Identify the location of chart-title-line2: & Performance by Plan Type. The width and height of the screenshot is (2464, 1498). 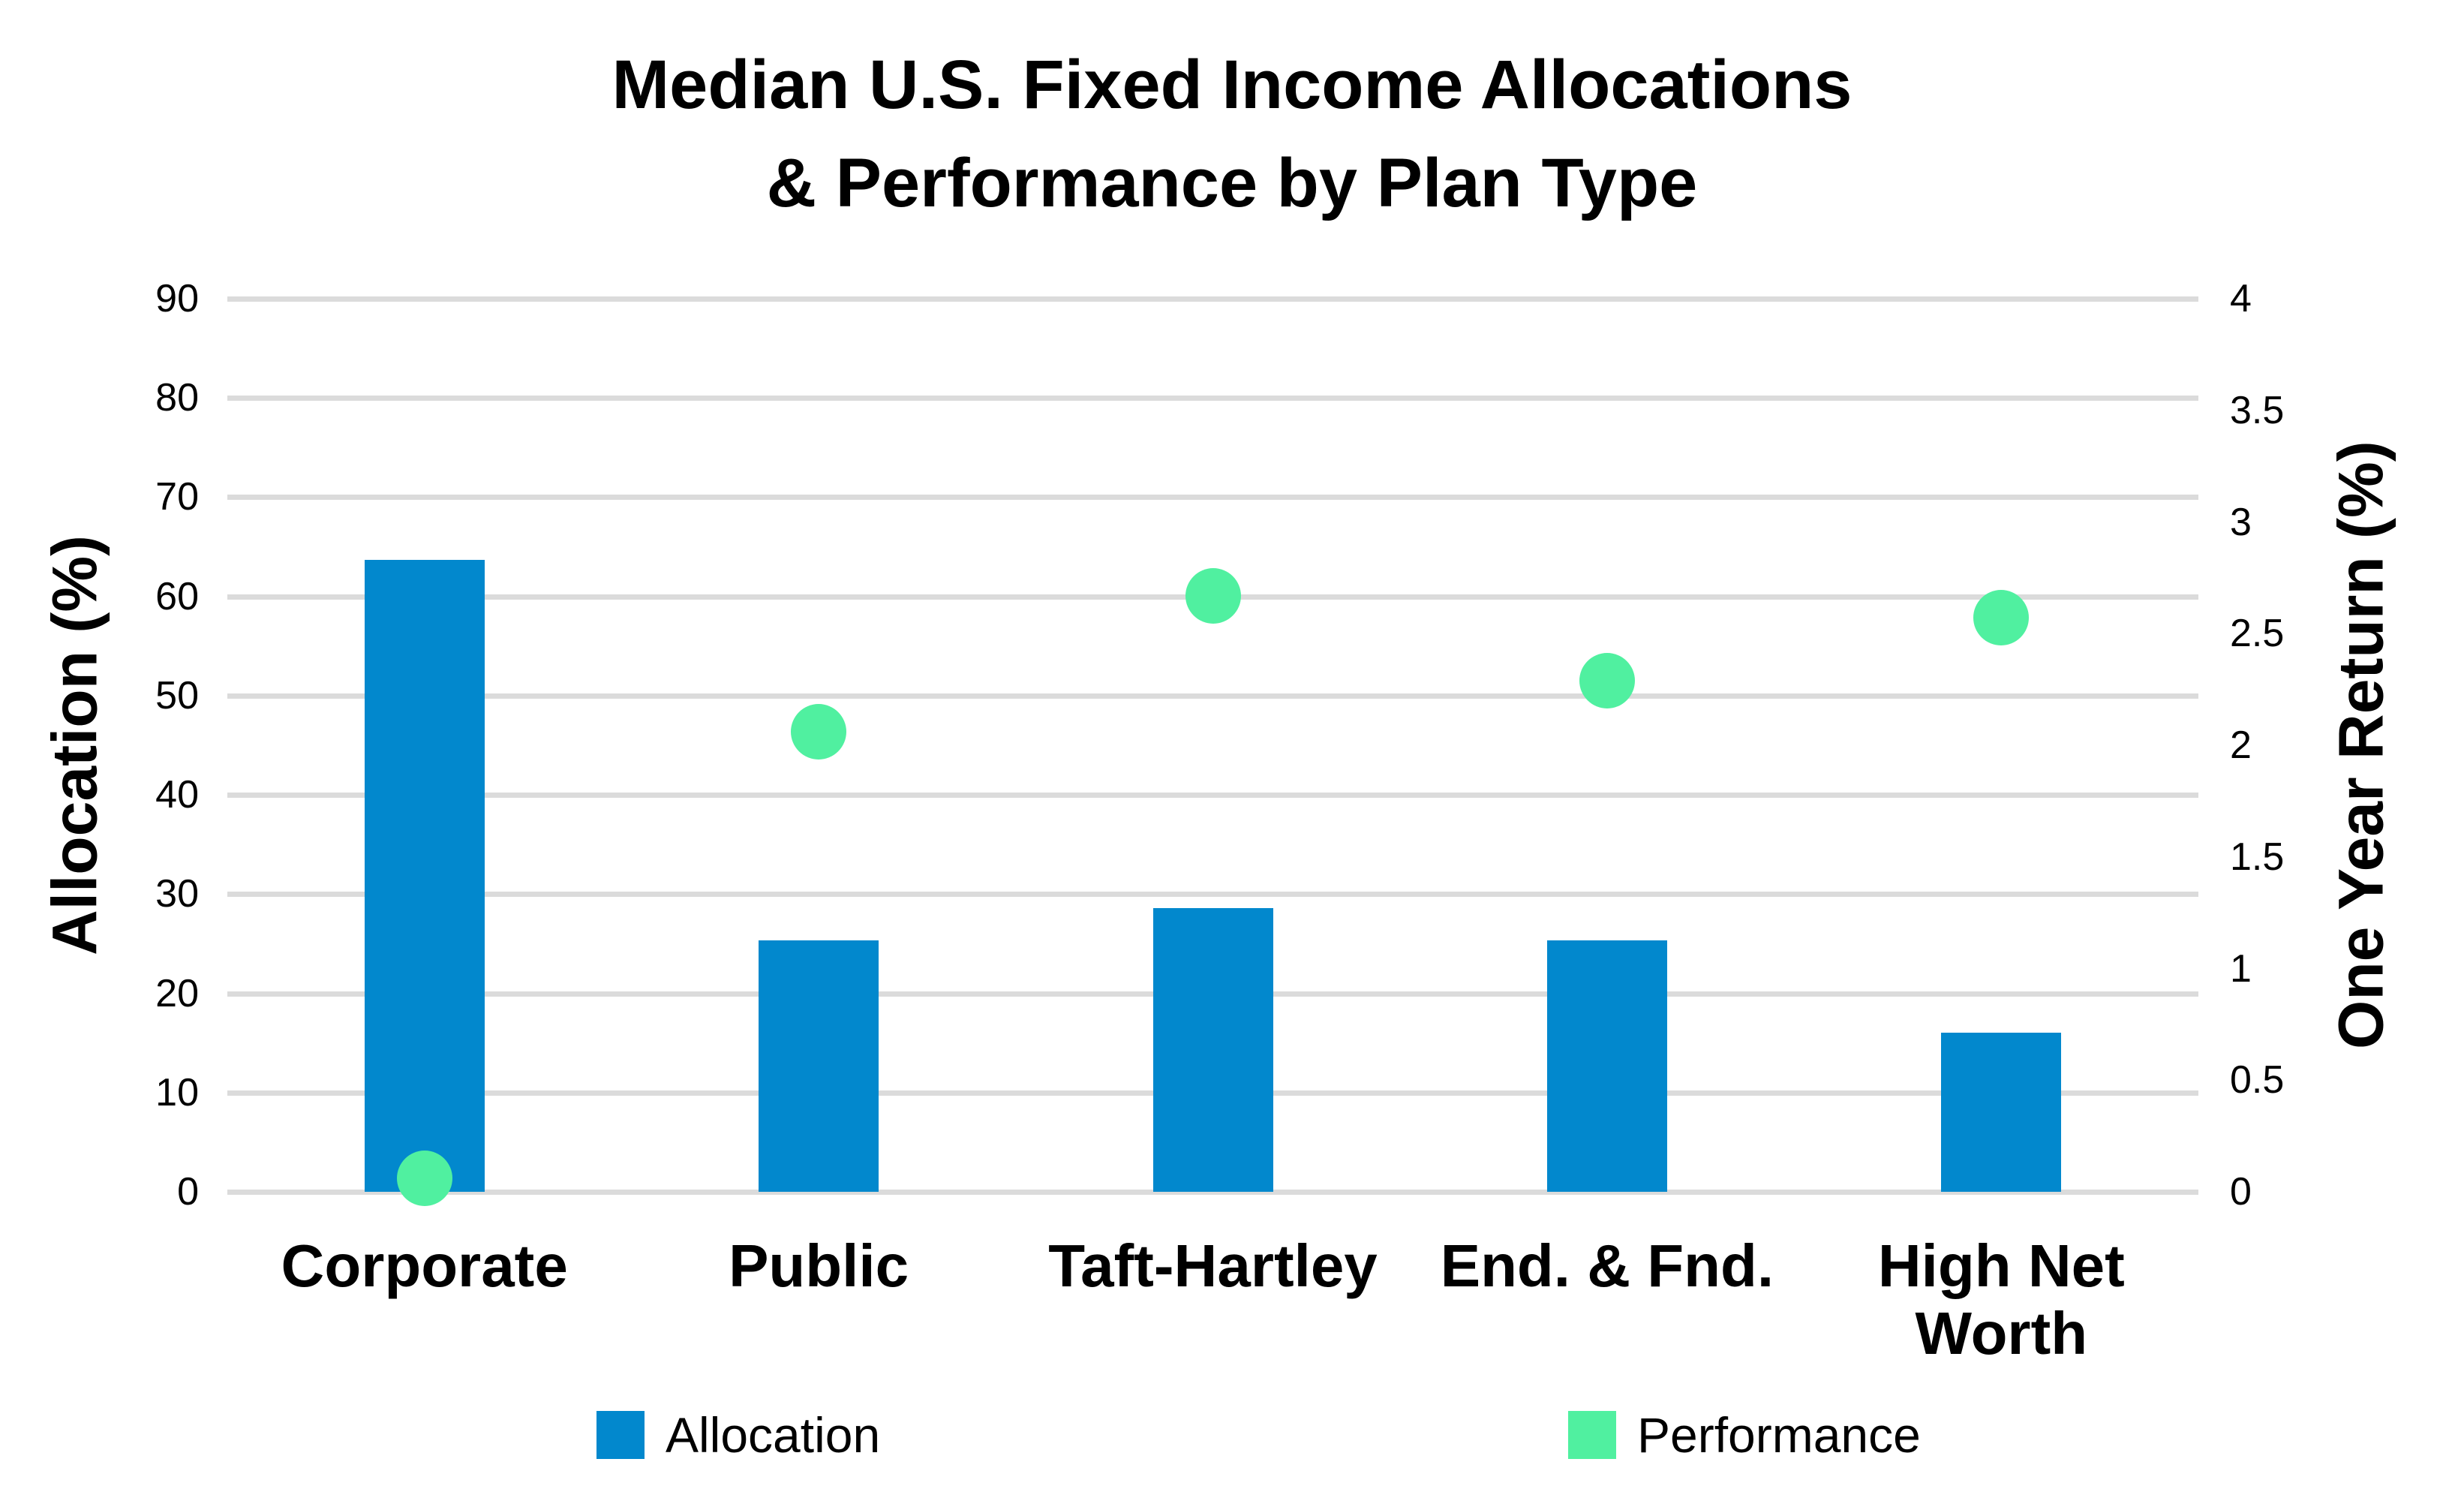
(1232, 182).